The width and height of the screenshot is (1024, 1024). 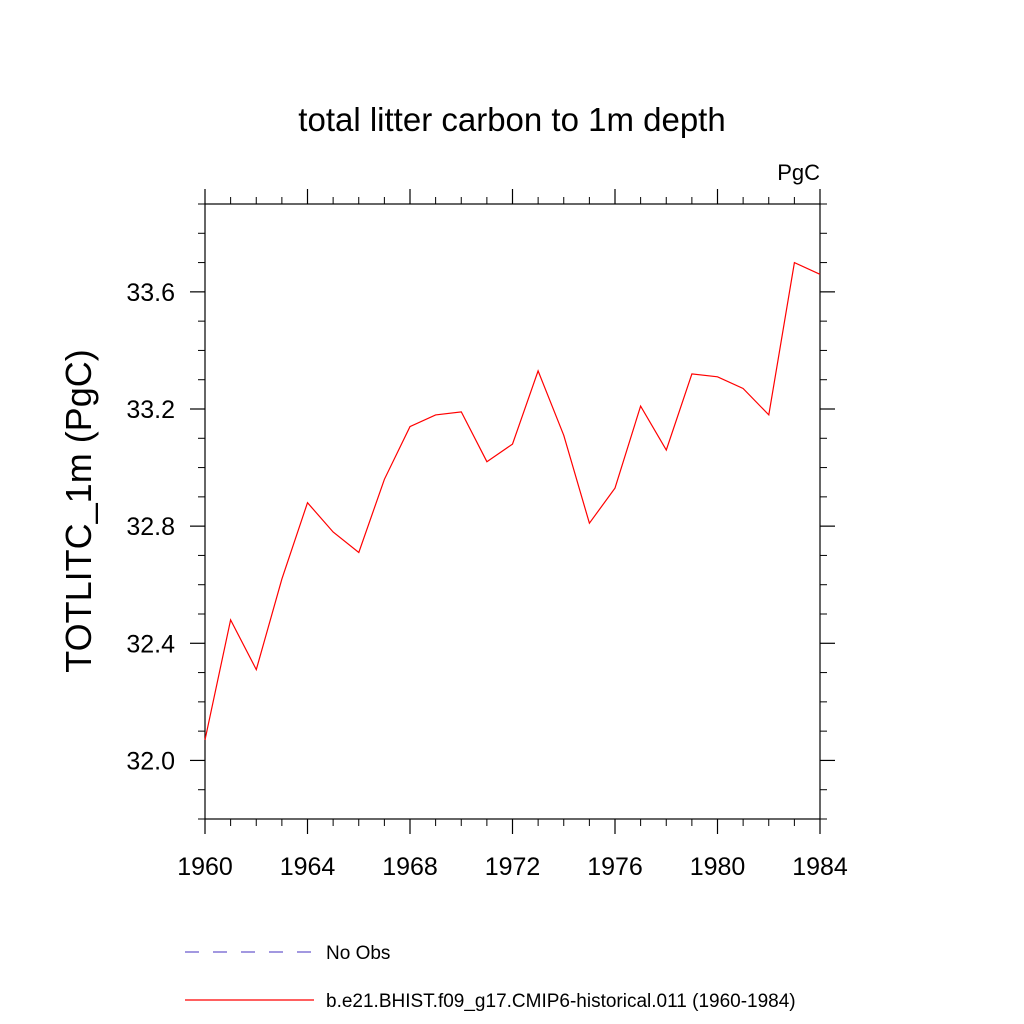 I want to click on x-tick-label: 1964, so click(x=308, y=867).